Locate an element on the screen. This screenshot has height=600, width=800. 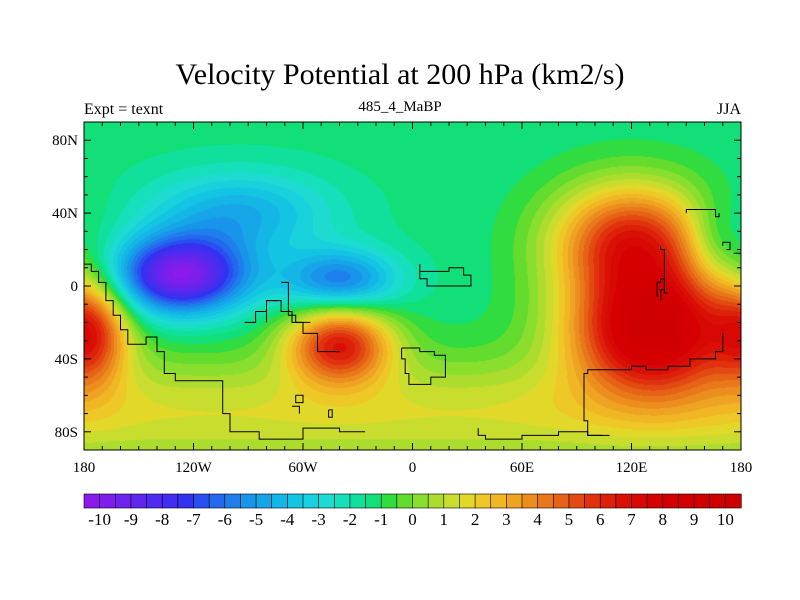
chart-title: Velocity Potential at 200 hPa (km2/s) is located at coordinates (400, 74).